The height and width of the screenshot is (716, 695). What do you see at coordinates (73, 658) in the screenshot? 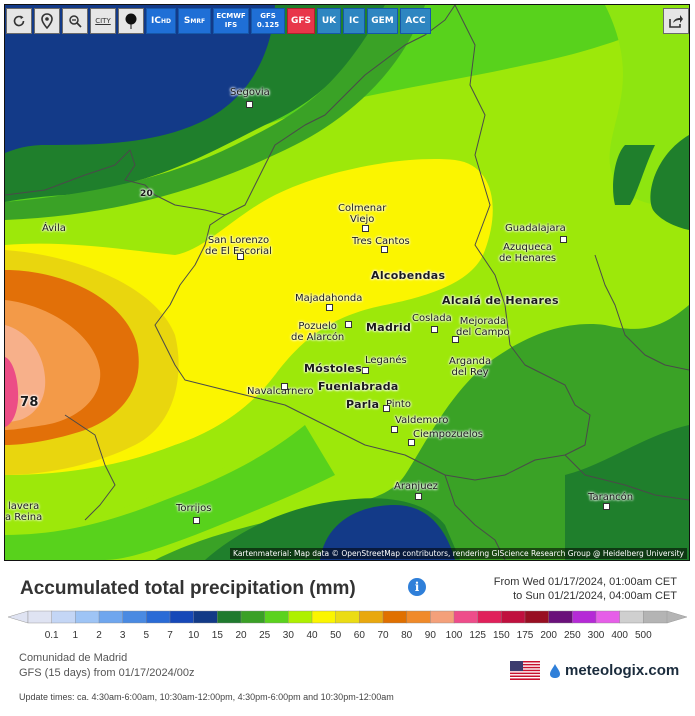
I see `region-name: Comunidad de Madrid` at bounding box center [73, 658].